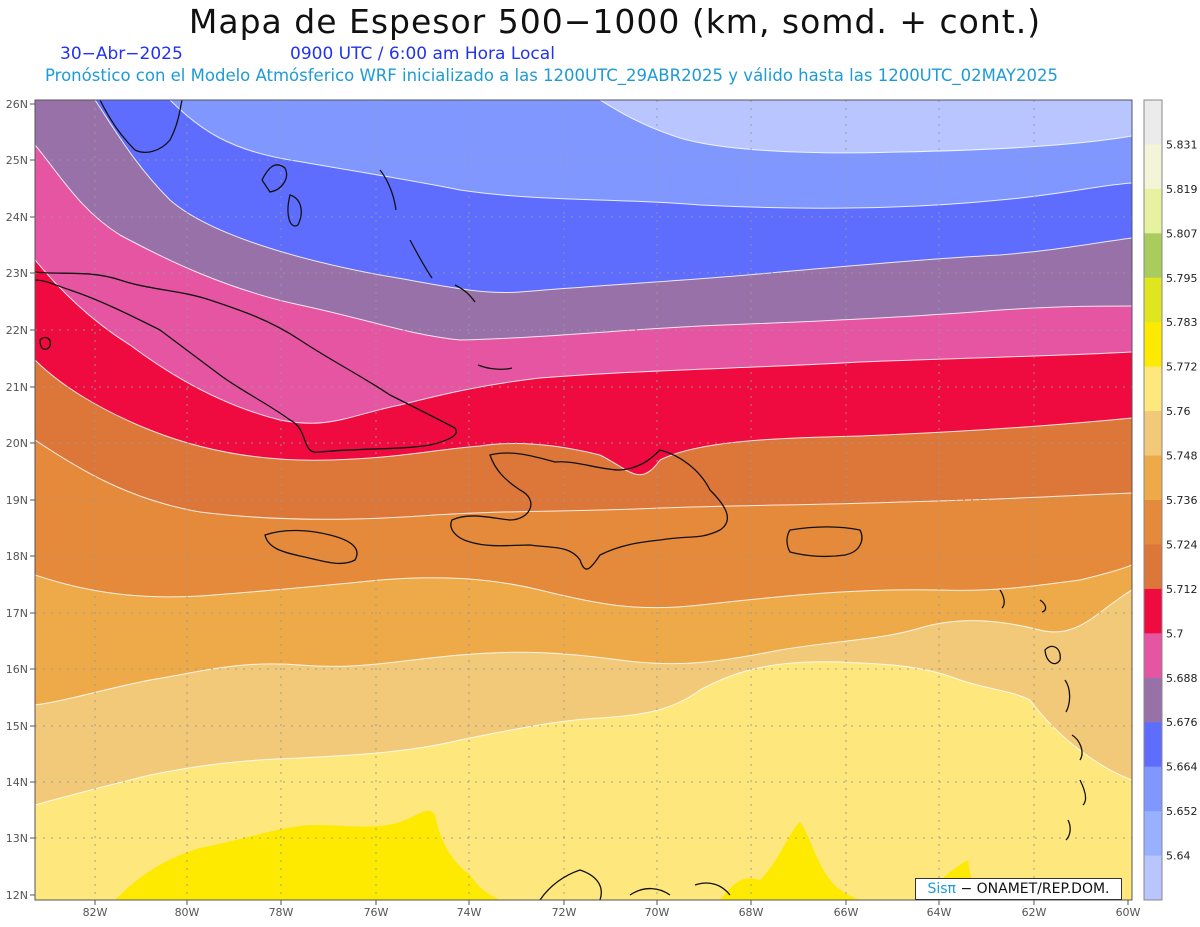  What do you see at coordinates (1182, 233) in the screenshot?
I see `legend-label: 5.807` at bounding box center [1182, 233].